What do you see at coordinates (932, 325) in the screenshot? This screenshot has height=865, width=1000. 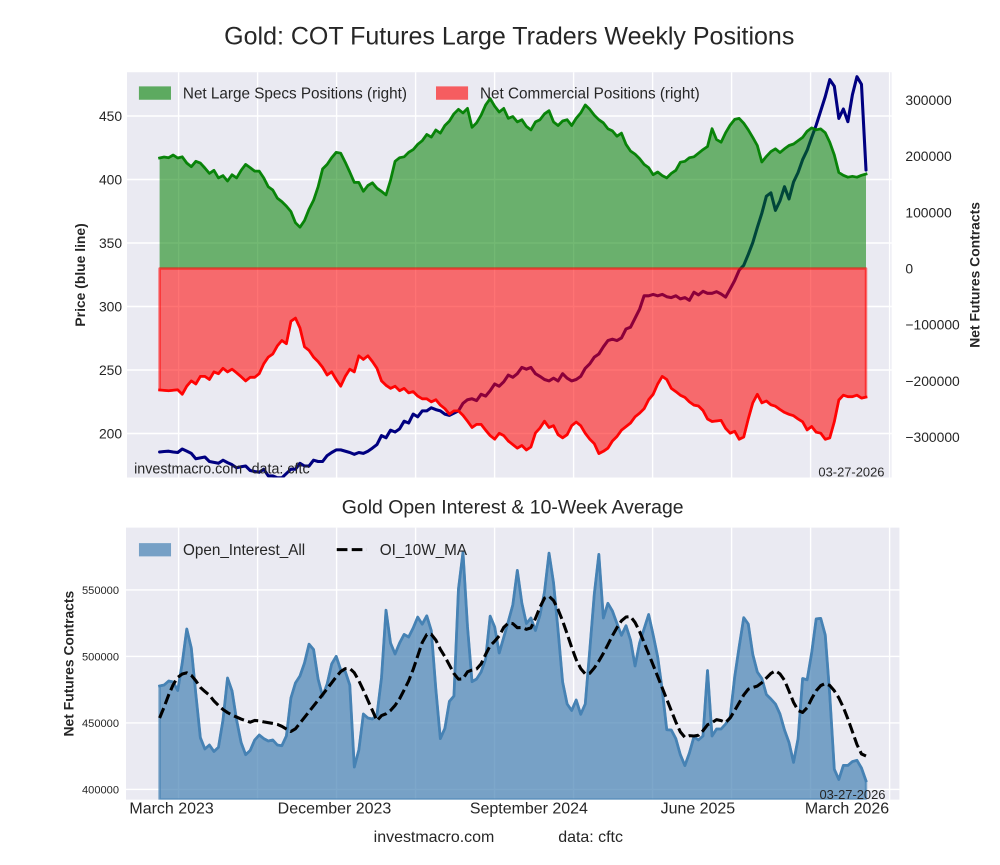 I see `svg-text: −100000` at bounding box center [932, 325].